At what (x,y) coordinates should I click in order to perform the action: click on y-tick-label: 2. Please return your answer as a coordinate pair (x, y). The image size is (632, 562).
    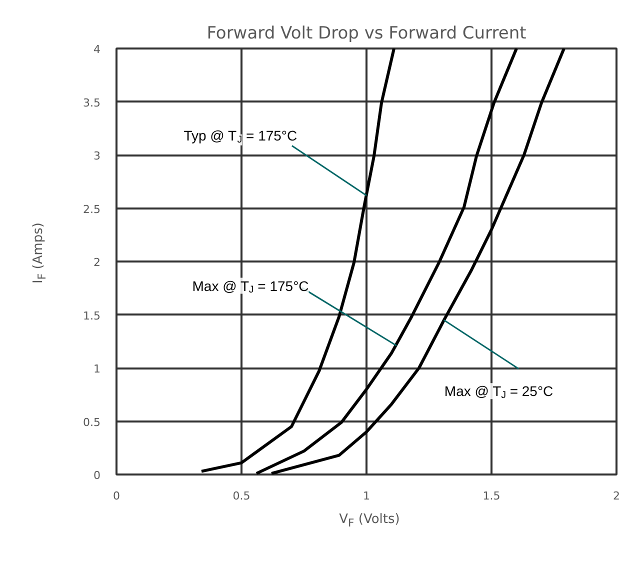
    Looking at the image, I should click on (97, 262).